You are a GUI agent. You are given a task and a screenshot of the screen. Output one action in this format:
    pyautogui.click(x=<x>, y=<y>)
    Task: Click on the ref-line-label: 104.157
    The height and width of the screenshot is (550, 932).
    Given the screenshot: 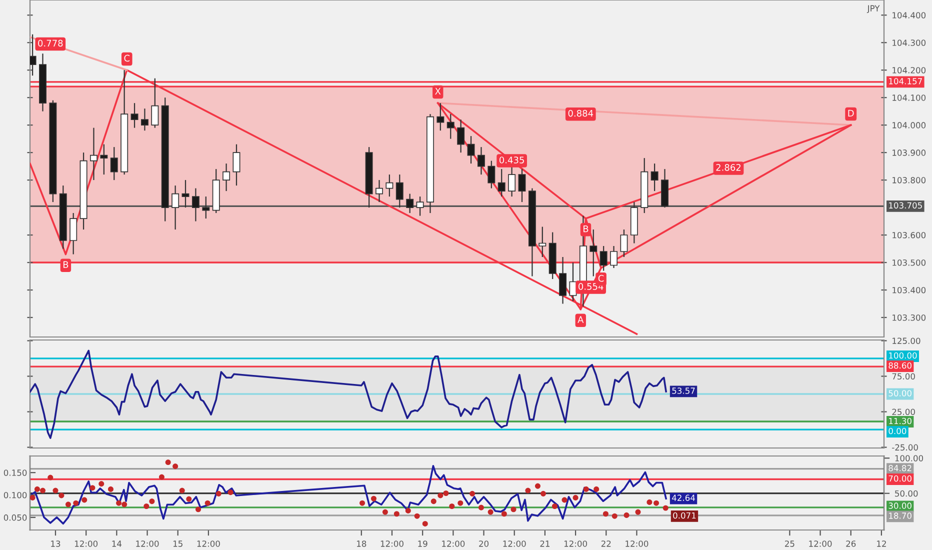 What is the action you would take?
    pyautogui.click(x=905, y=81)
    